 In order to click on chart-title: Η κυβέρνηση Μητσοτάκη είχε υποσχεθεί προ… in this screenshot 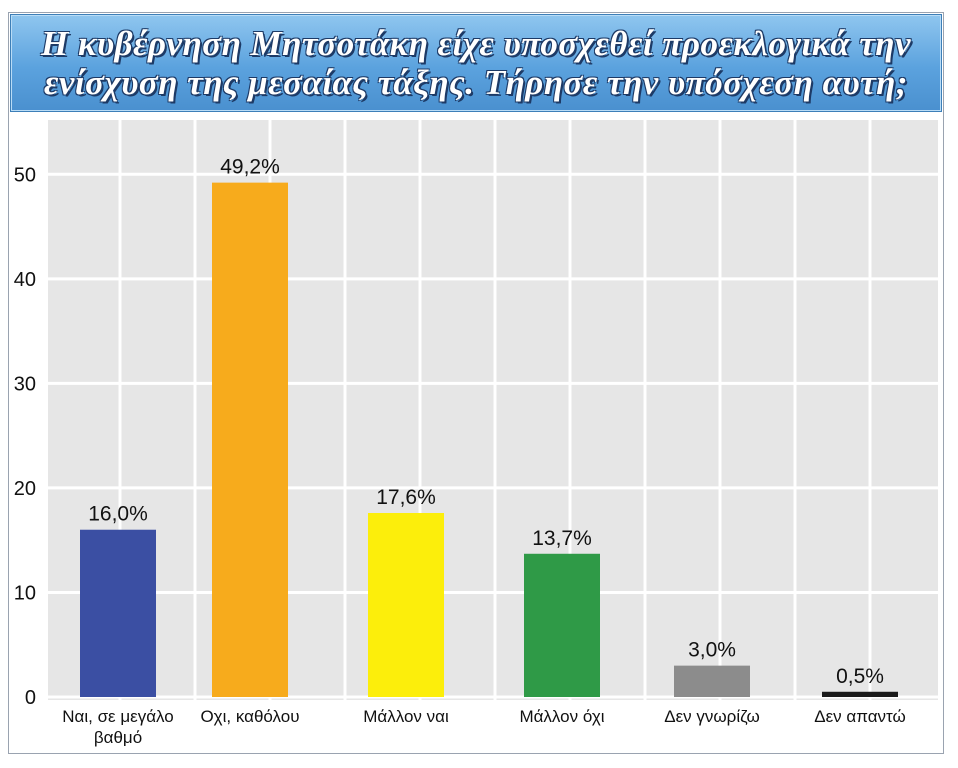, I will do `click(476, 63)`.